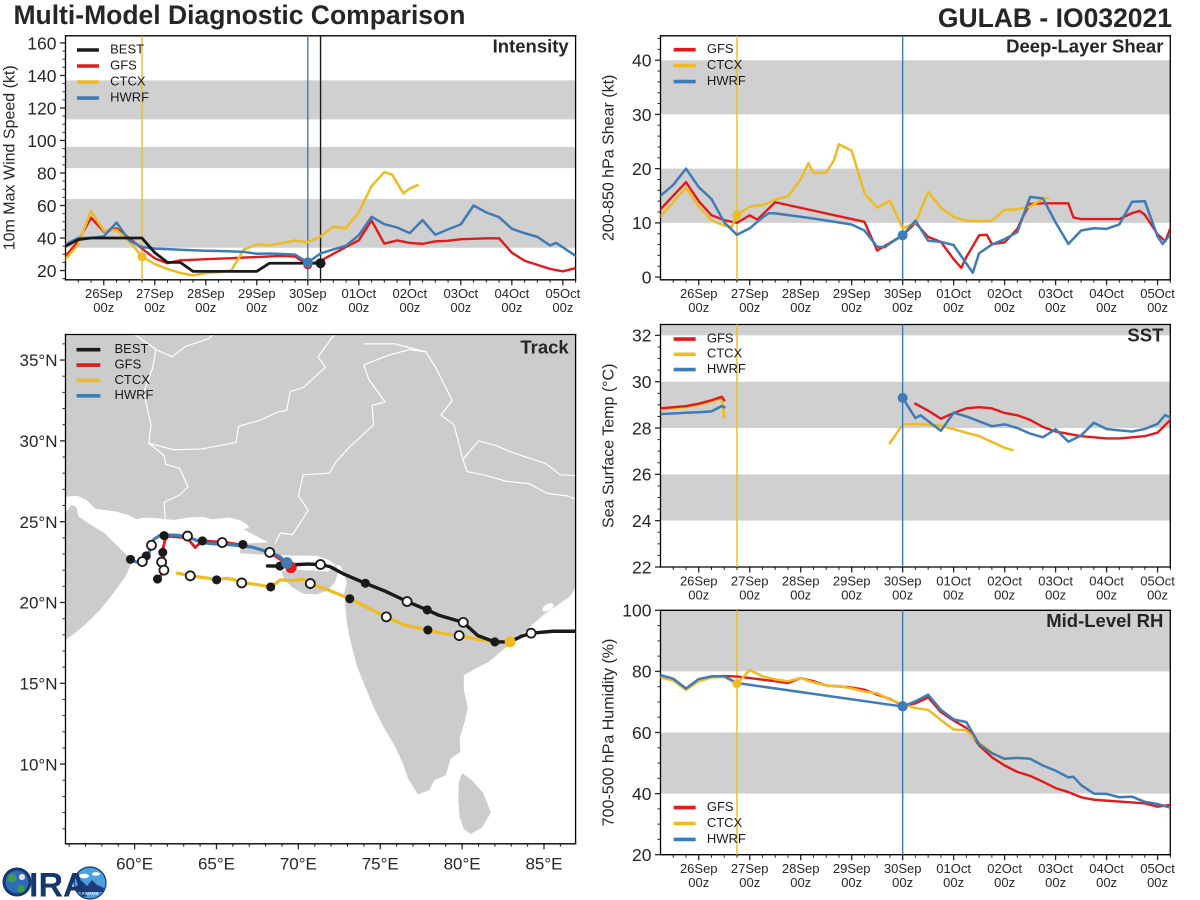 The height and width of the screenshot is (900, 1200). I want to click on svg-text: 200-850 hPa Shear (kt), so click(609, 158).